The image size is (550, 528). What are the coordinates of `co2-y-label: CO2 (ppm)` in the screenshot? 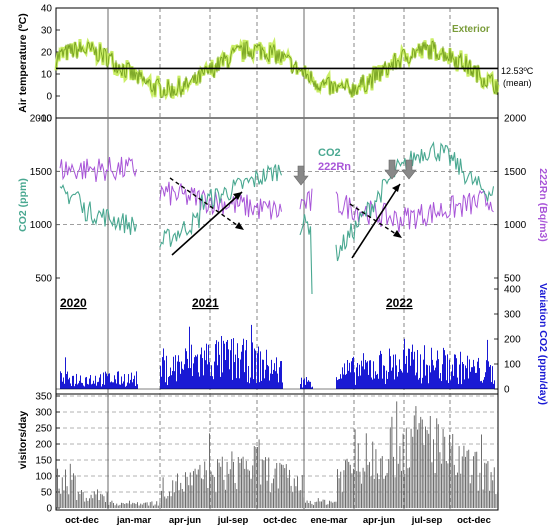 It's located at (23, 205).